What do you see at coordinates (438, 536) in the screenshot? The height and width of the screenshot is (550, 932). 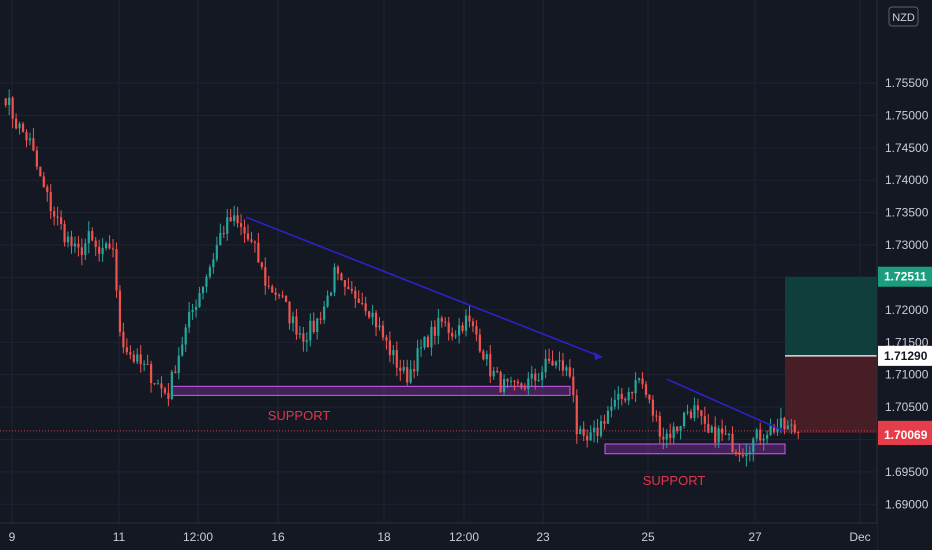 I see `time-axis-panel` at bounding box center [438, 536].